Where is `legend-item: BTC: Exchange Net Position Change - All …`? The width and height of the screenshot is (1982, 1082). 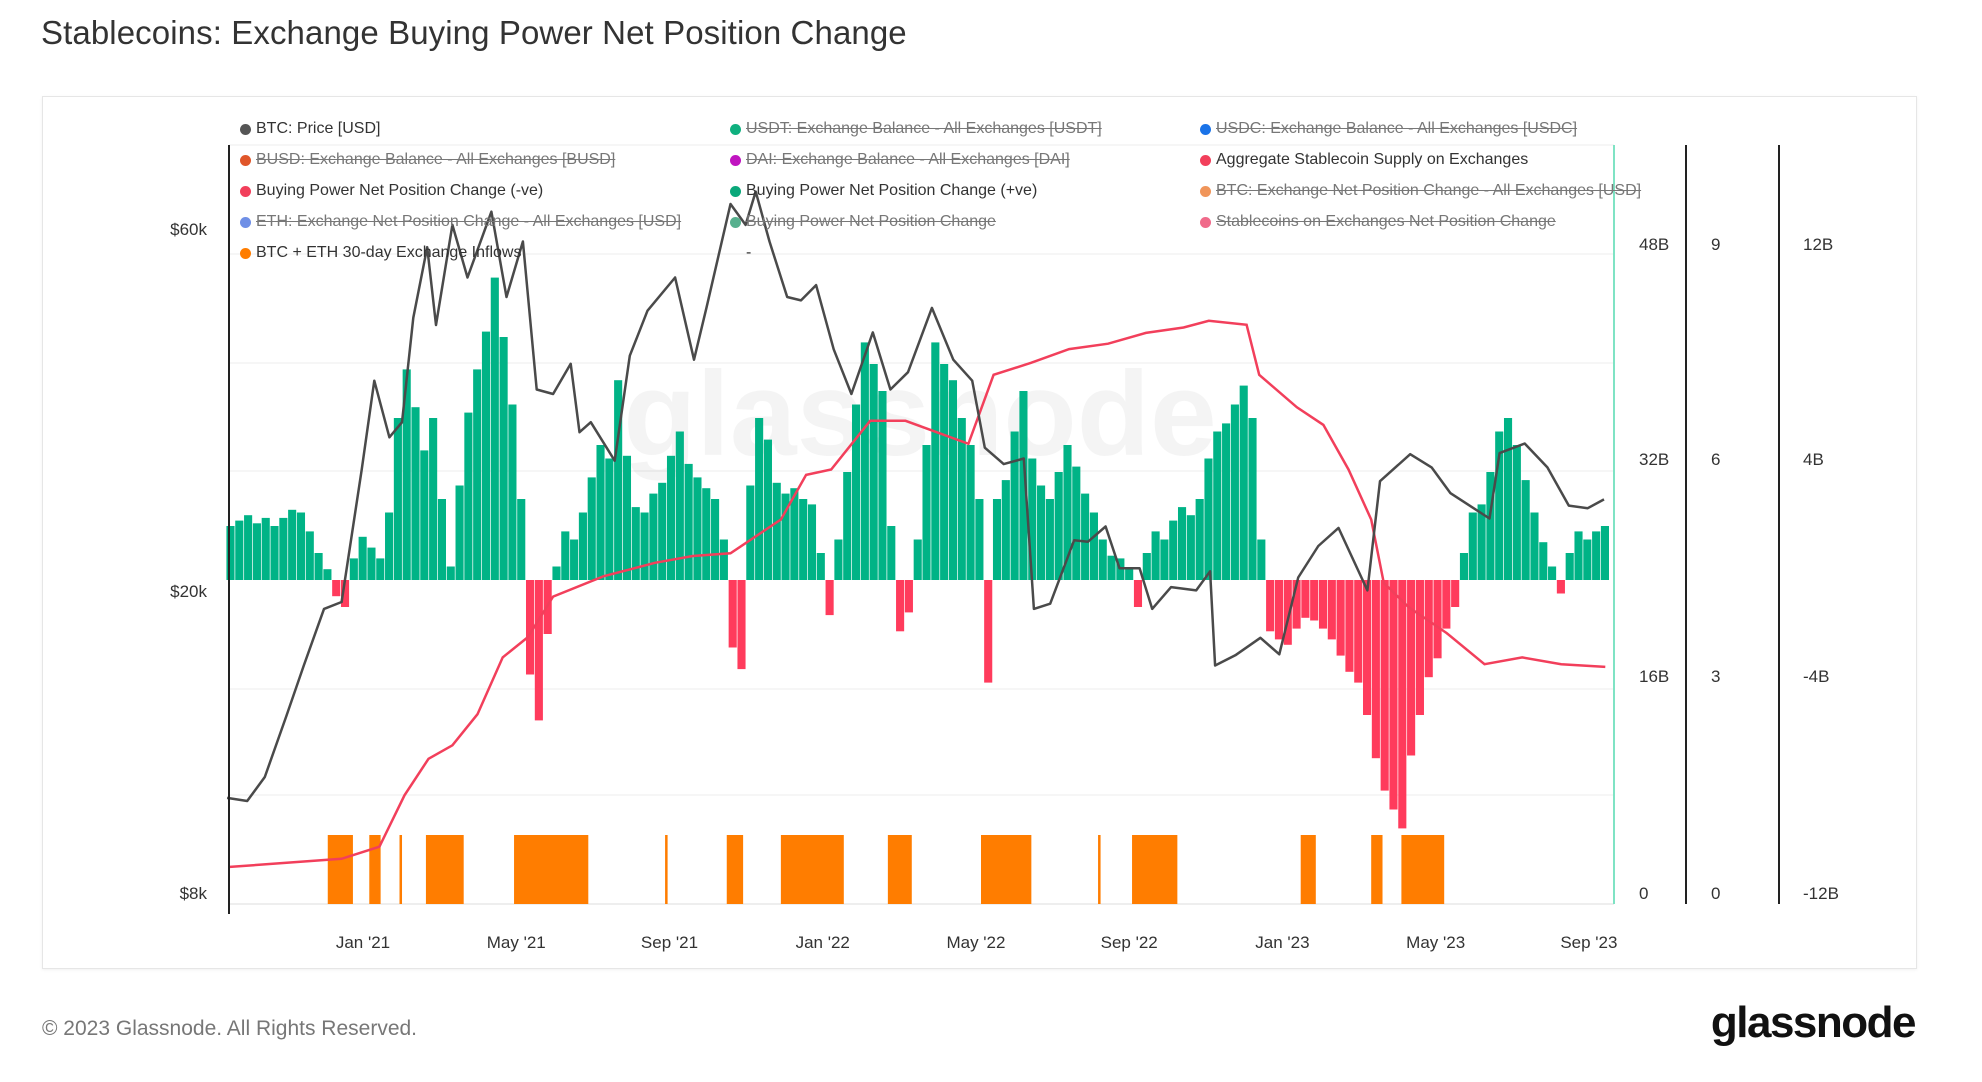 legend-item: BTC: Exchange Net Position Change - All … is located at coordinates (1420, 191).